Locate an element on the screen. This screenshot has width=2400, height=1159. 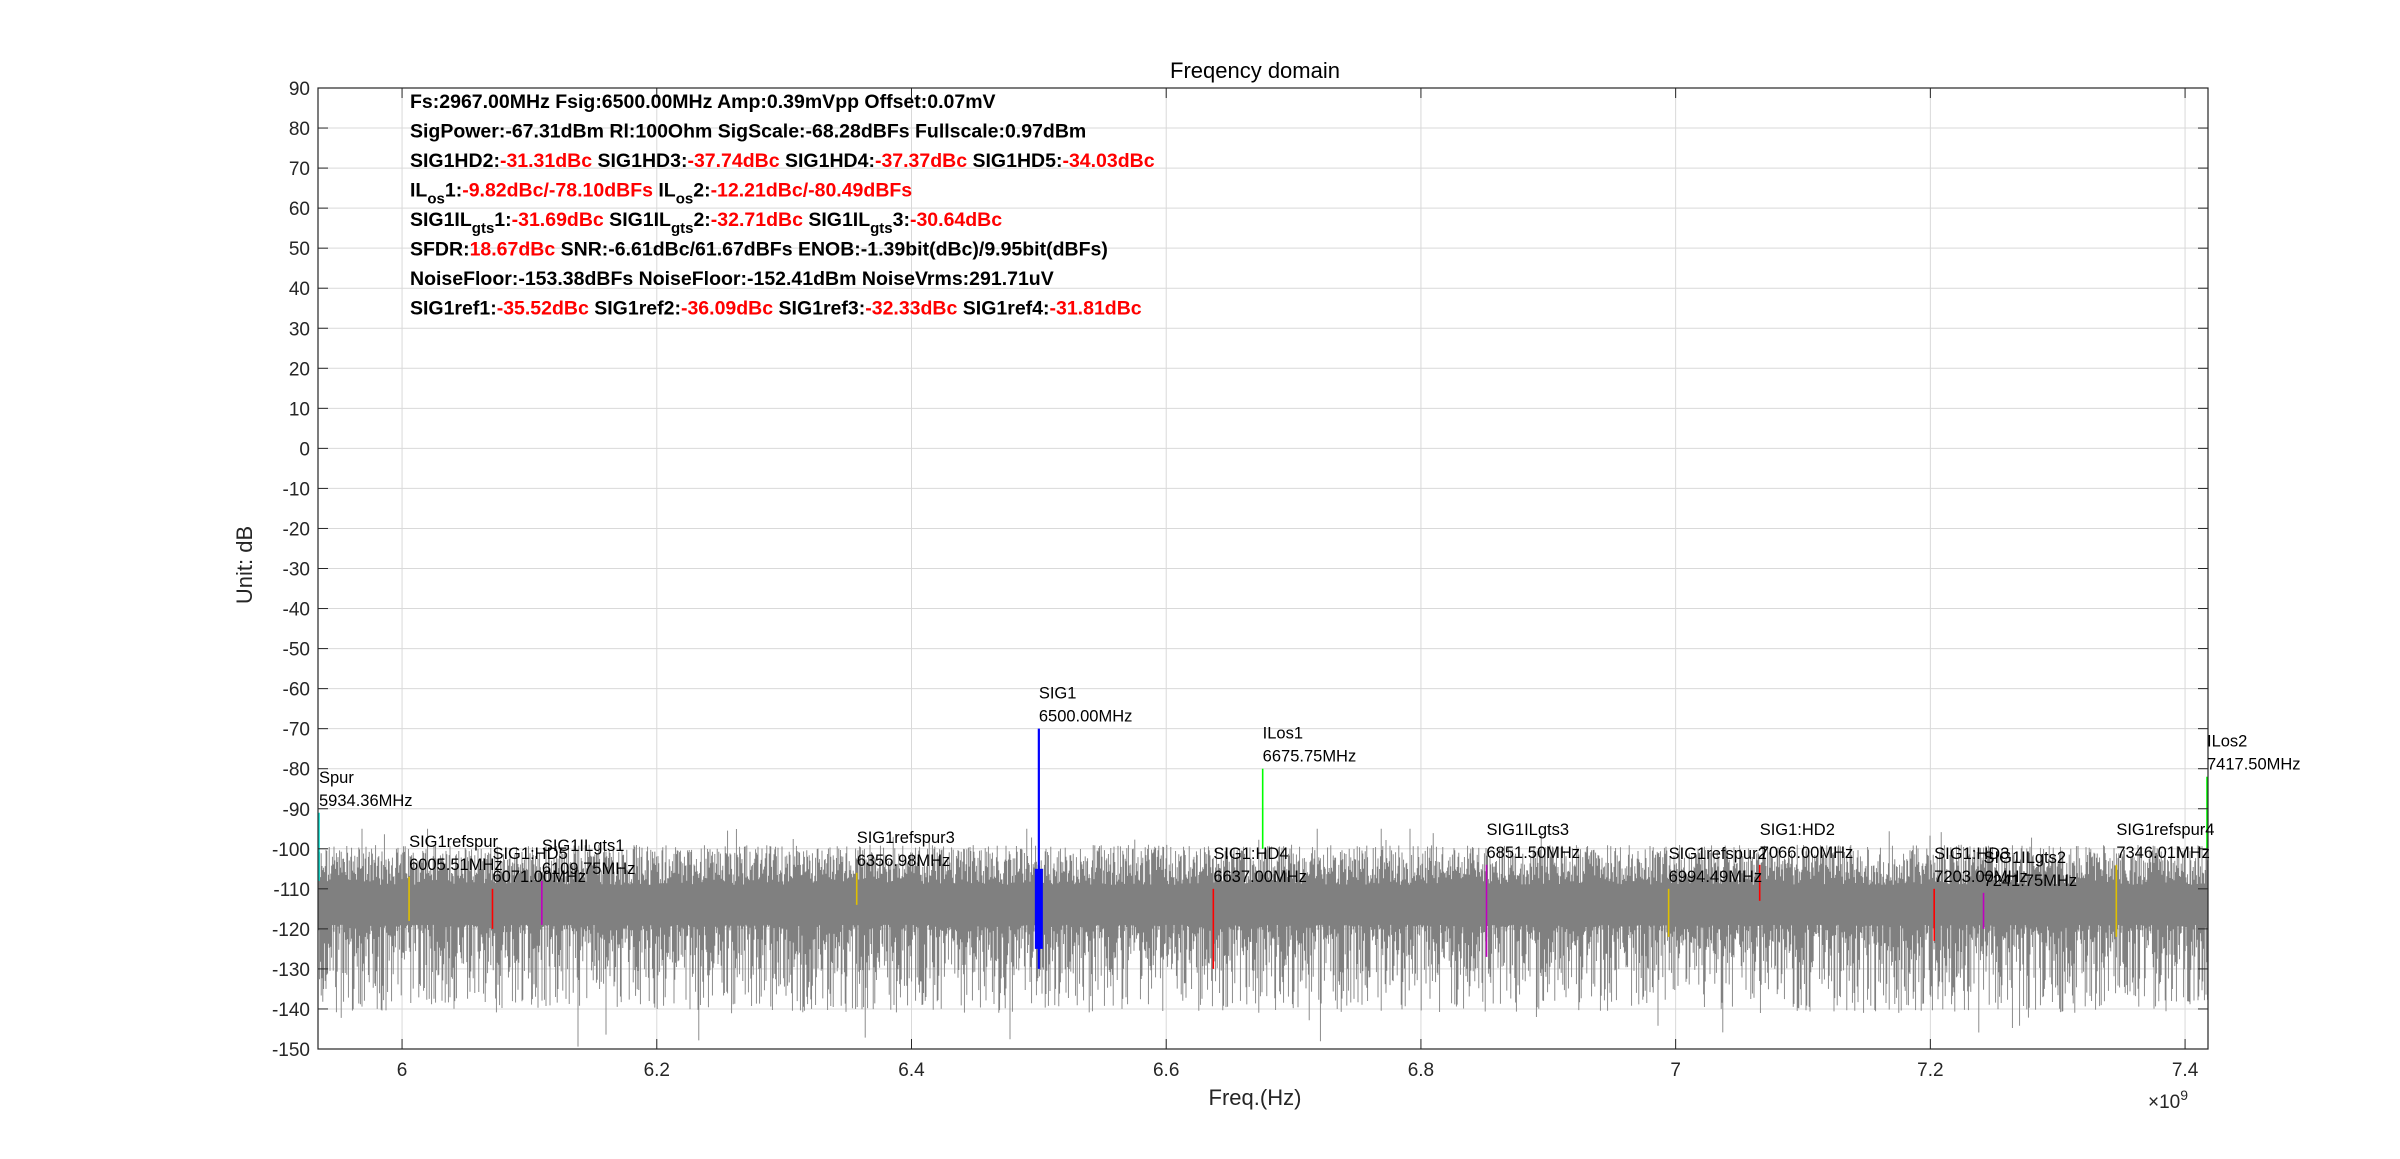
y-tick-label: -10 is located at coordinates (296, 489).